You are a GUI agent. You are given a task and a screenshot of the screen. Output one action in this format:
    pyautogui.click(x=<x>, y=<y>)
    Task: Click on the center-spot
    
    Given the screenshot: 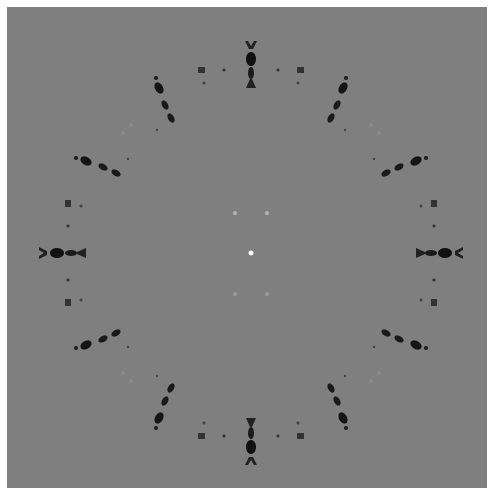 What is the action you would take?
    pyautogui.click(x=251, y=253)
    